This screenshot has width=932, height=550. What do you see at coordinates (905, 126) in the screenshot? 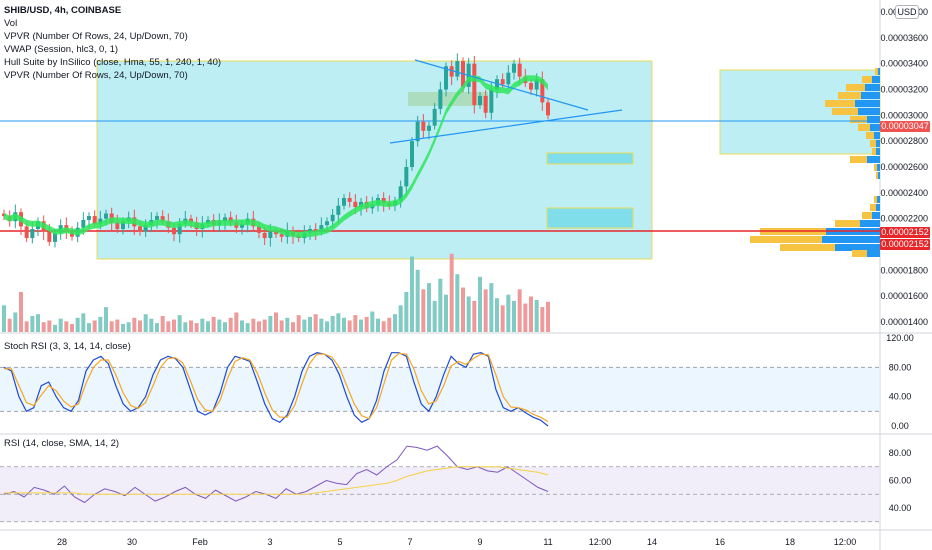
I see `current-price-tag: 0.00003047` at bounding box center [905, 126].